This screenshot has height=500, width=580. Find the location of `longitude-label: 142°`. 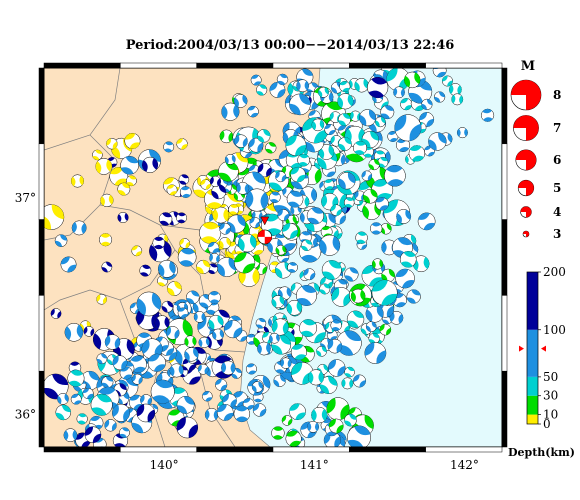

longitude-label: 142° is located at coordinates (464, 465).